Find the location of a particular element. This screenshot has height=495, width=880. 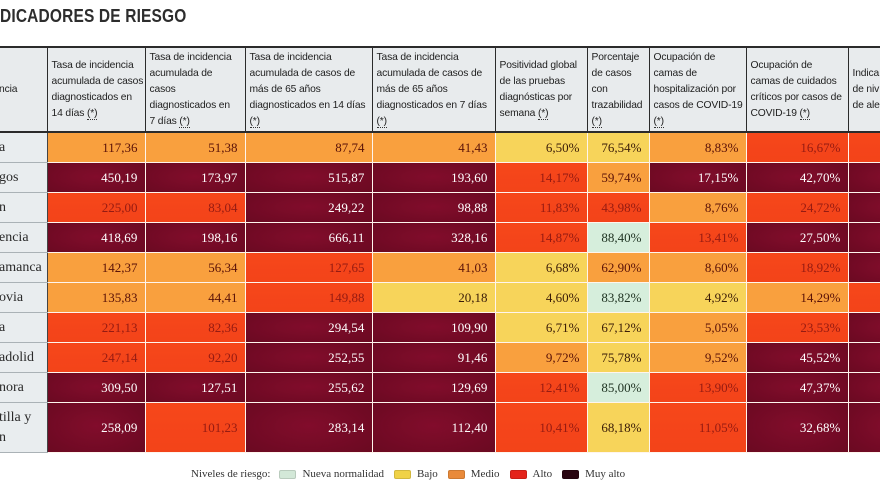

column-header-text: diagnosticados en 7 días is located at coordinates (431, 105).